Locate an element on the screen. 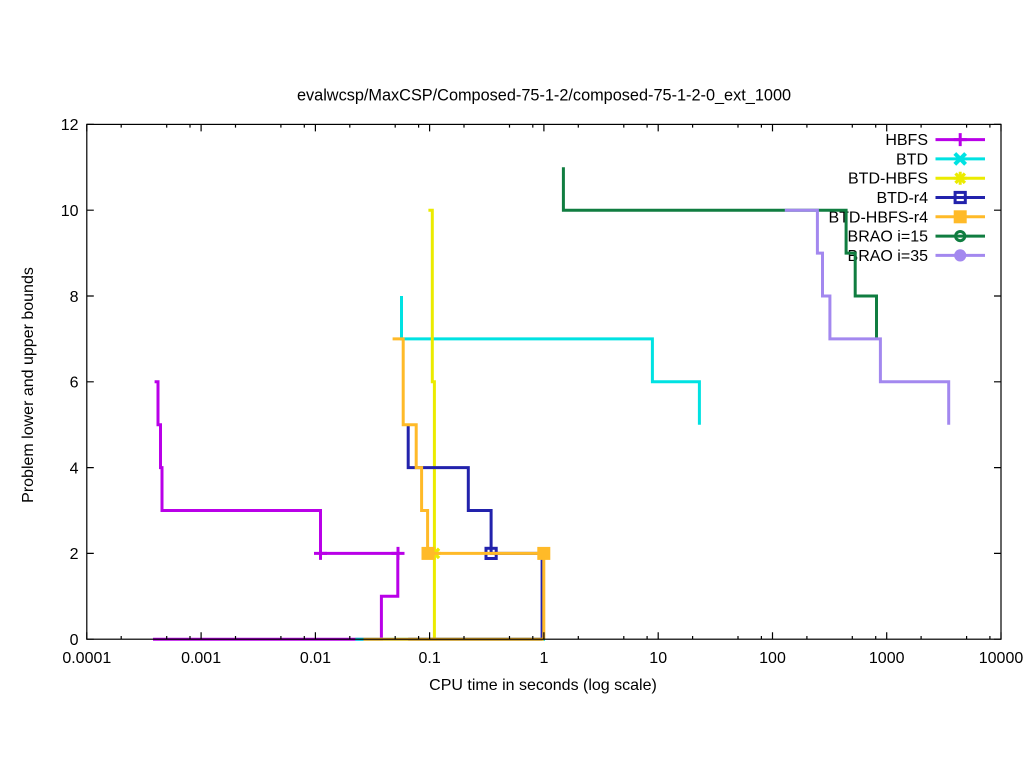 Image resolution: width=1024 pixels, height=768 pixels. svg-text: 0.001 is located at coordinates (201, 658).